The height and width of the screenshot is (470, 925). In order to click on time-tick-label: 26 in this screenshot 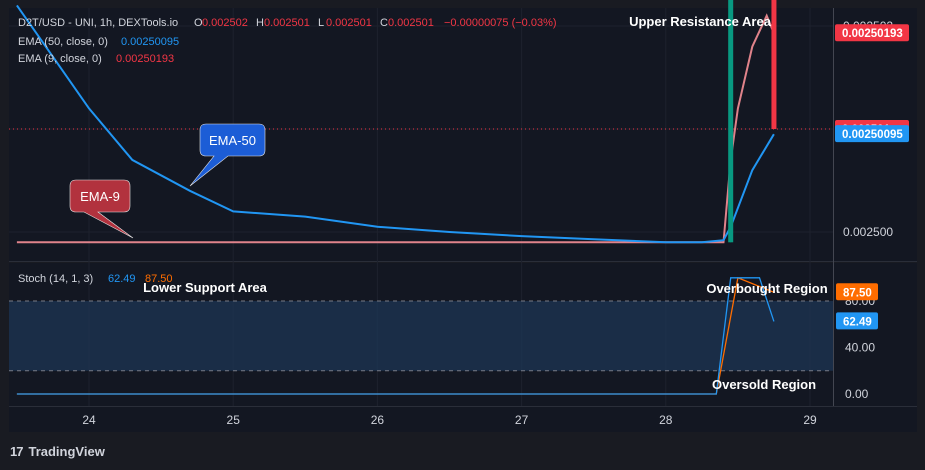, I will do `click(378, 420)`.